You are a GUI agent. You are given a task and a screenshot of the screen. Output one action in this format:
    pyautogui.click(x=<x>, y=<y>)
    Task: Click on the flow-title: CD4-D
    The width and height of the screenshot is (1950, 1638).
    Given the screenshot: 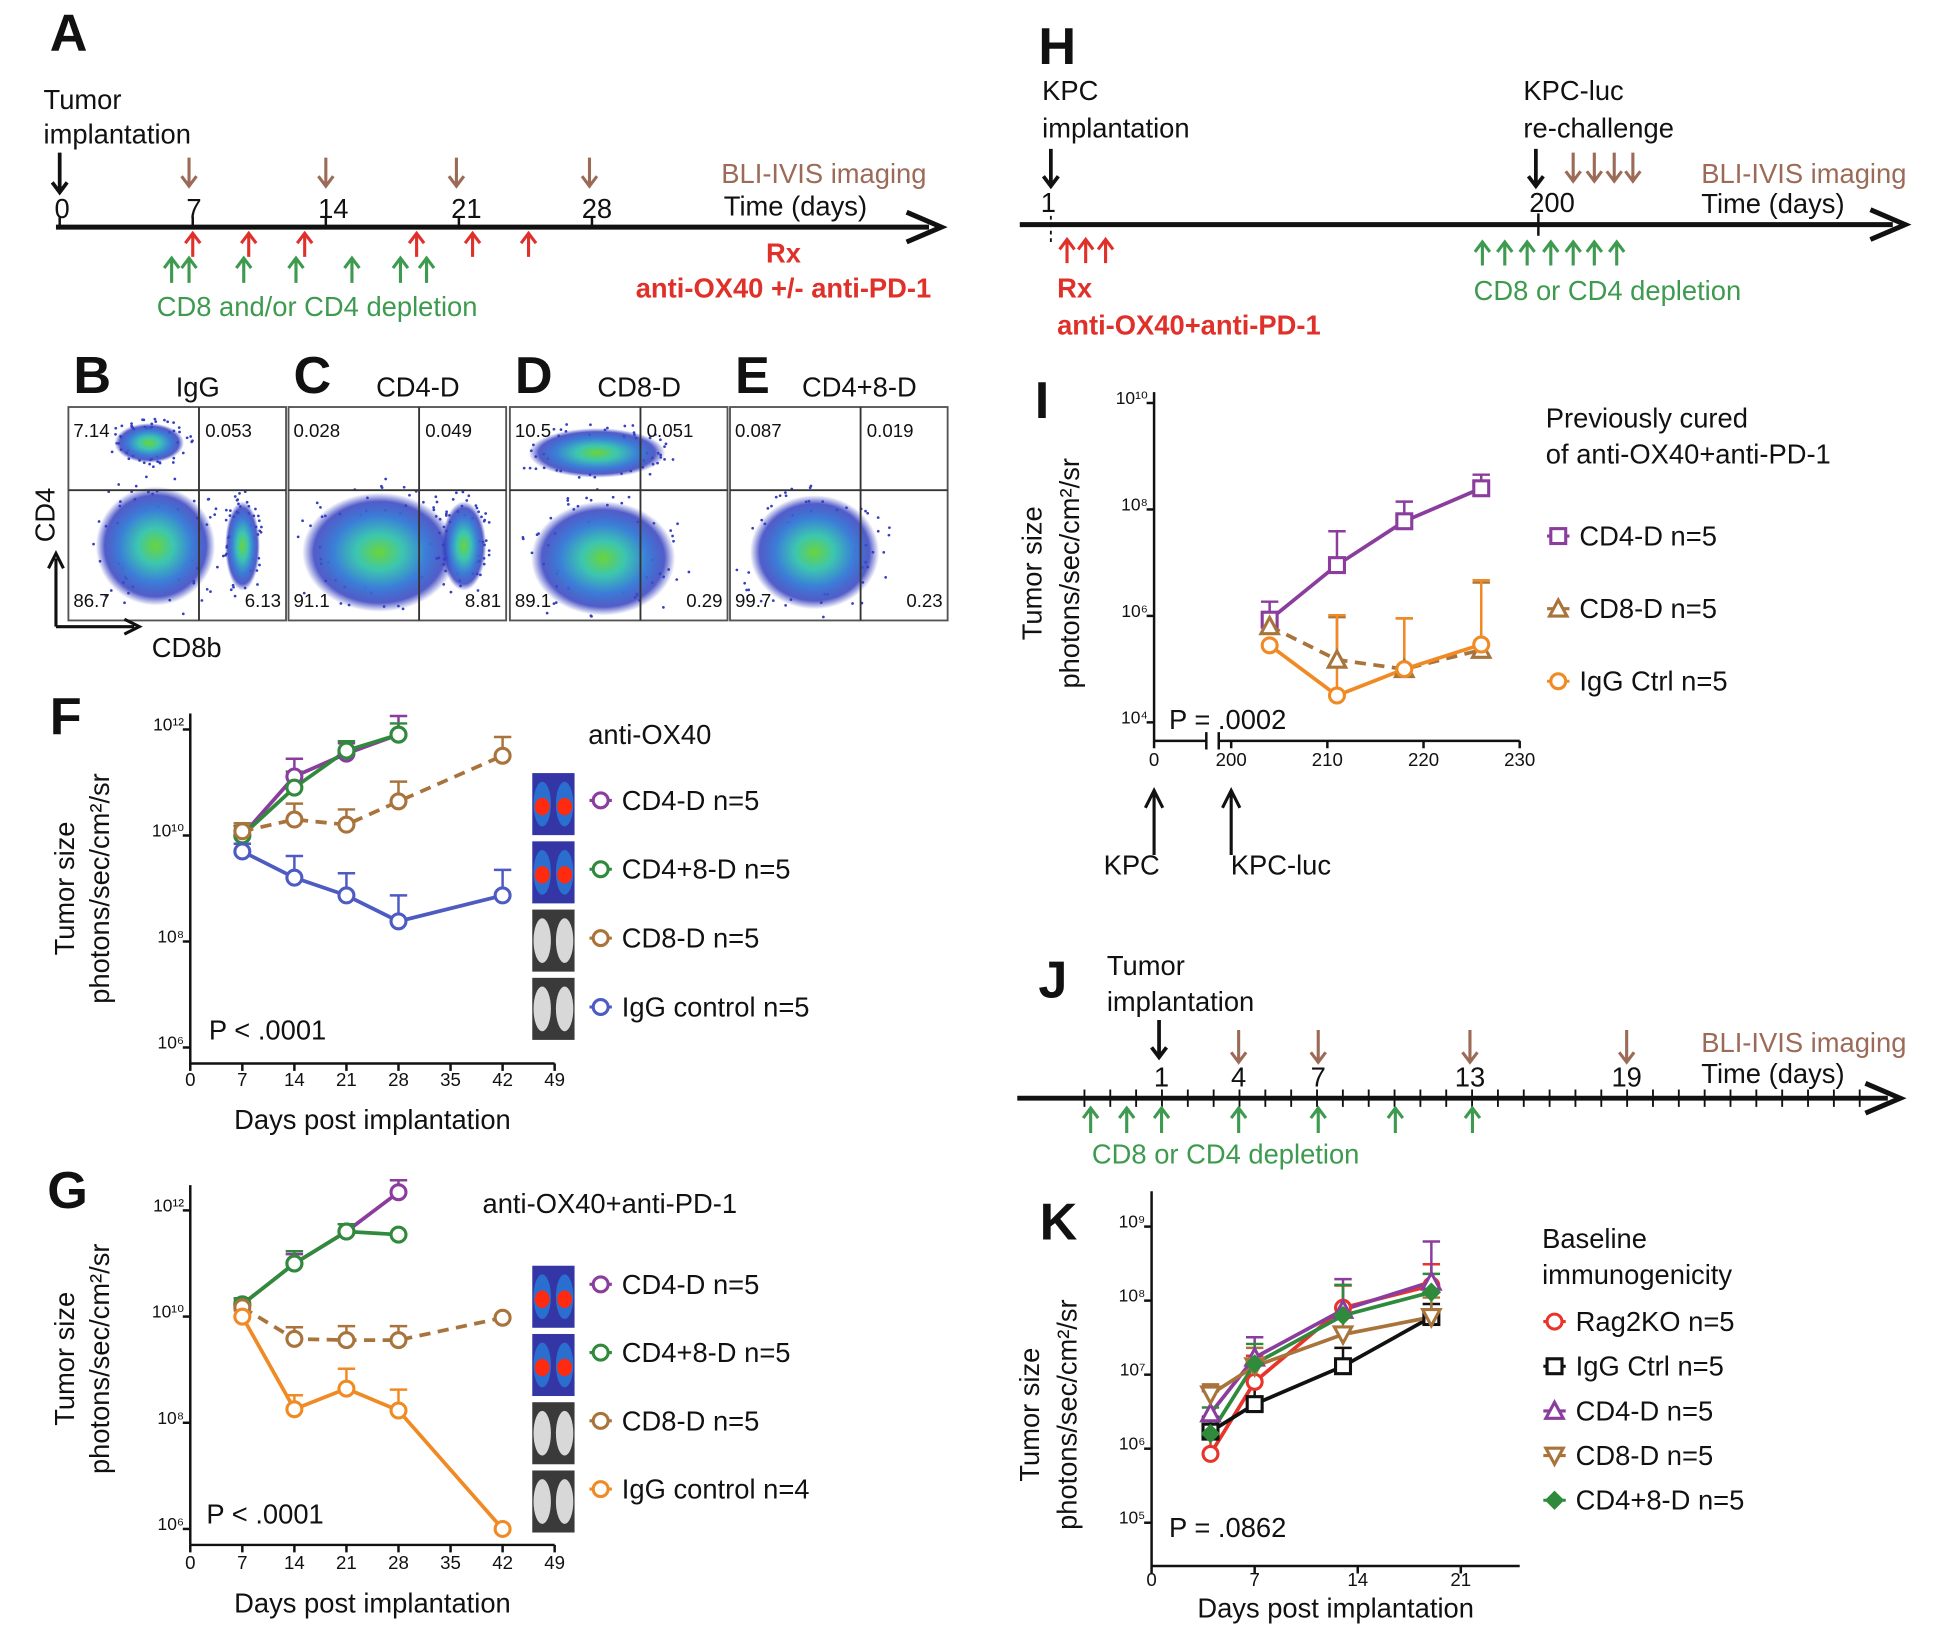 What is the action you would take?
    pyautogui.click(x=418, y=387)
    